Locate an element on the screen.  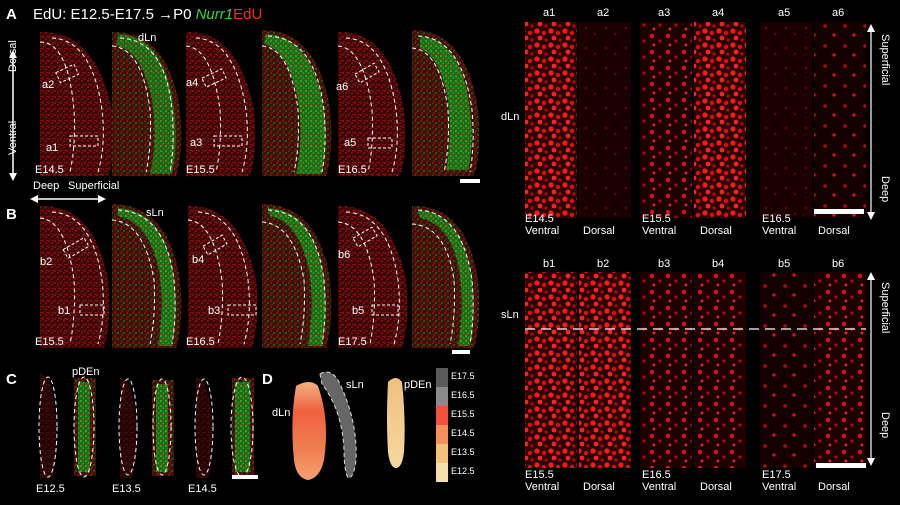
dln-shape is located at coordinates (309, 431).